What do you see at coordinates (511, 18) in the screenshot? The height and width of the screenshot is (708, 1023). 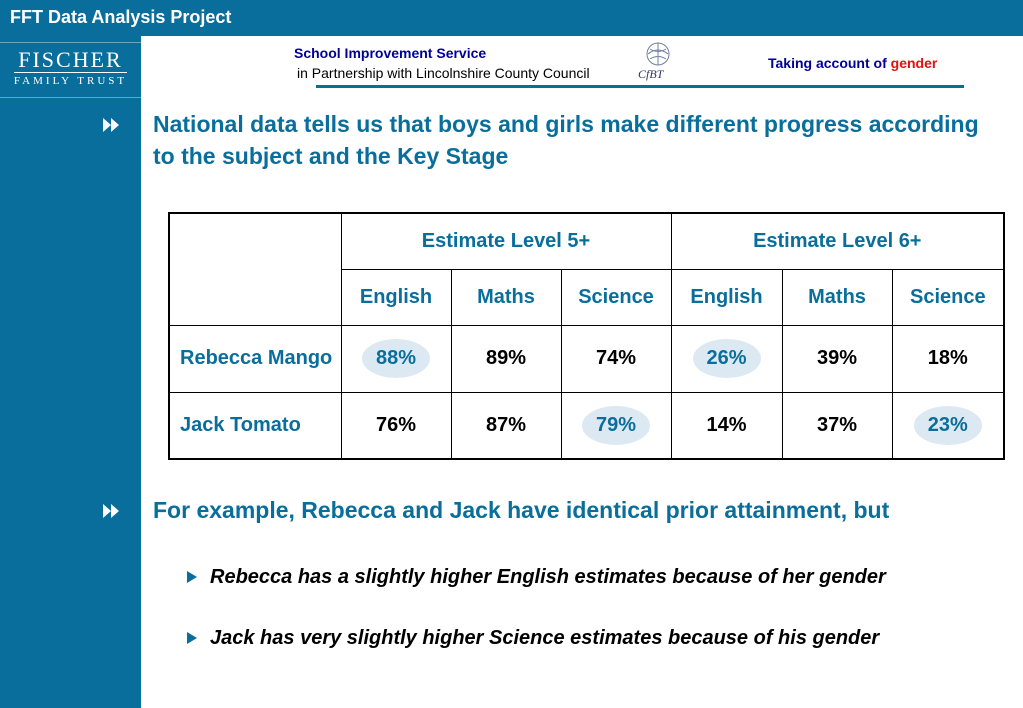 I see `title-bar: FFT Data Analysis Project` at bounding box center [511, 18].